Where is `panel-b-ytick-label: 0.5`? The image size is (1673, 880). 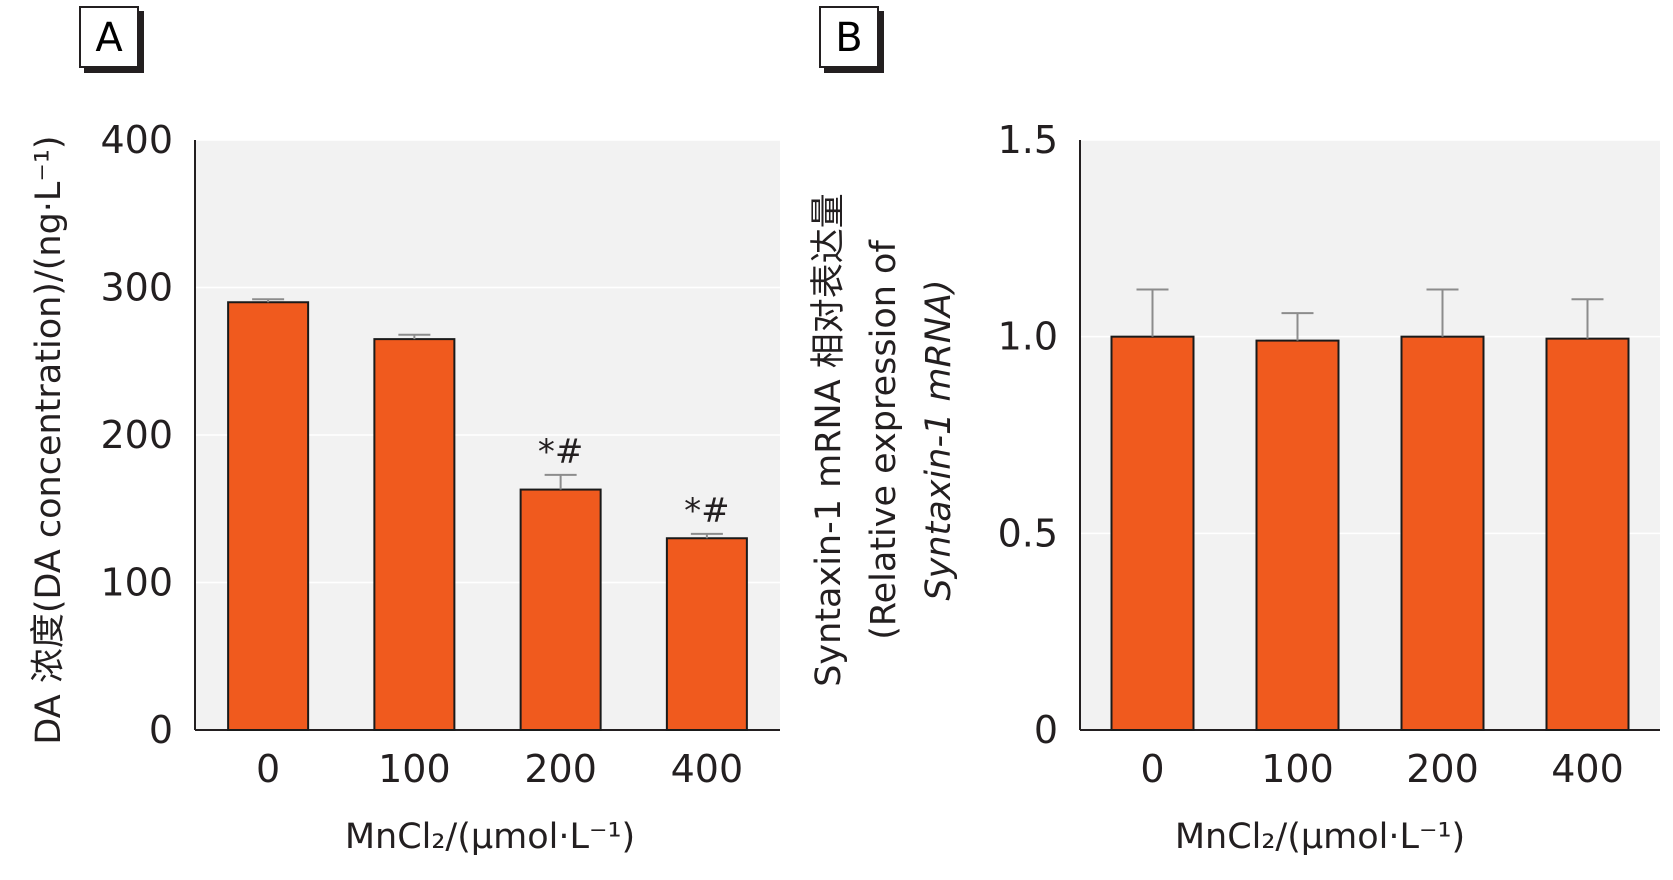 panel-b-ytick-label: 0.5 is located at coordinates (1028, 533).